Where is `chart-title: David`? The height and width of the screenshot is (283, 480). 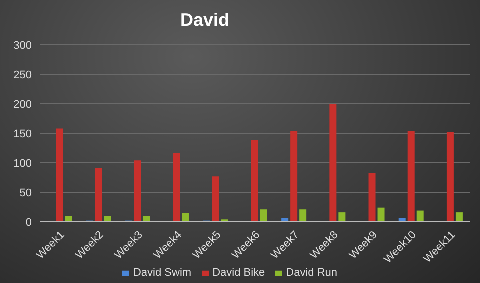
chart-title: David is located at coordinates (205, 20).